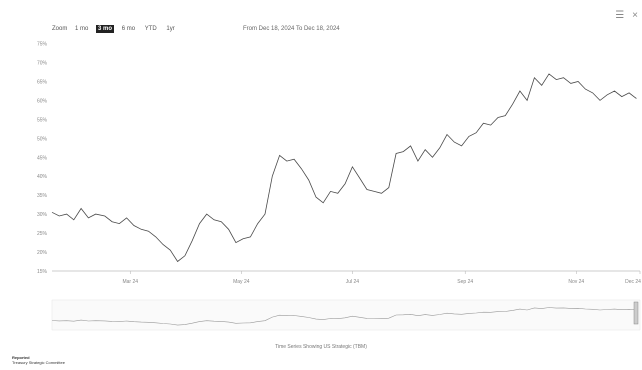 The image size is (642, 370). I want to click on range-from-input: Dec 18, 2024, so click(276, 29).